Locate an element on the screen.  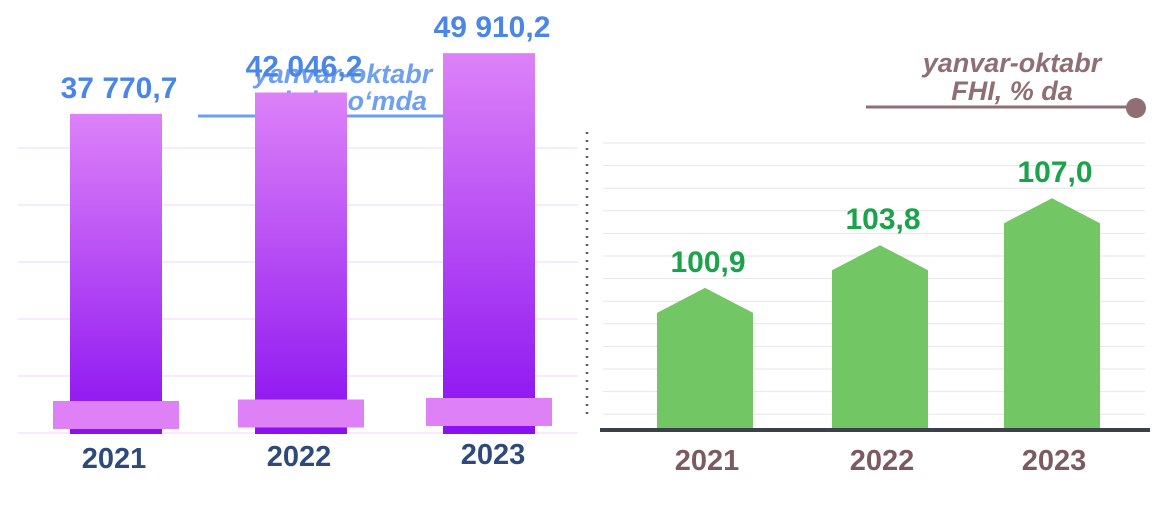
left-bar-base-2022 is located at coordinates (301, 413).